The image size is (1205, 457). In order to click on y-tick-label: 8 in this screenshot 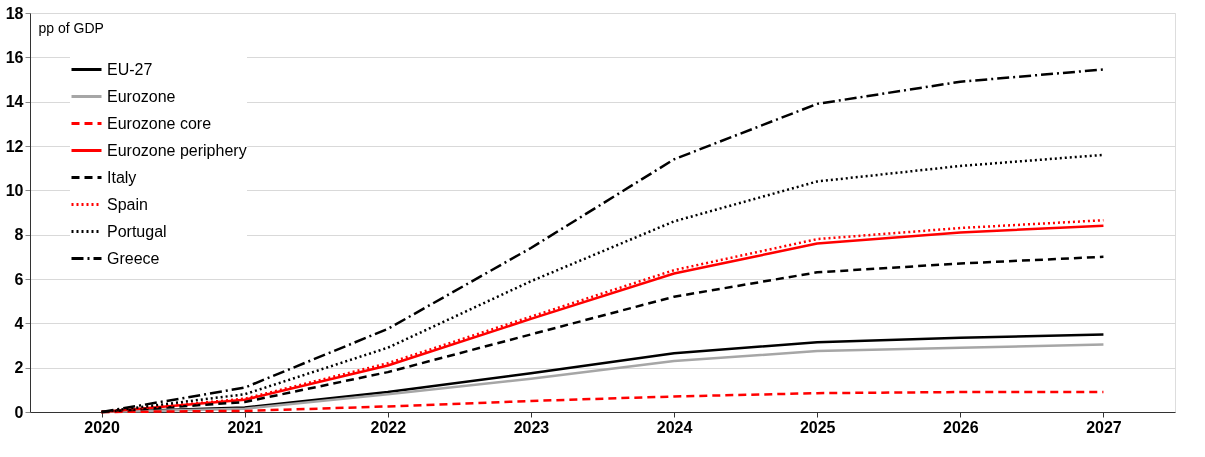, I will do `click(19, 235)`.